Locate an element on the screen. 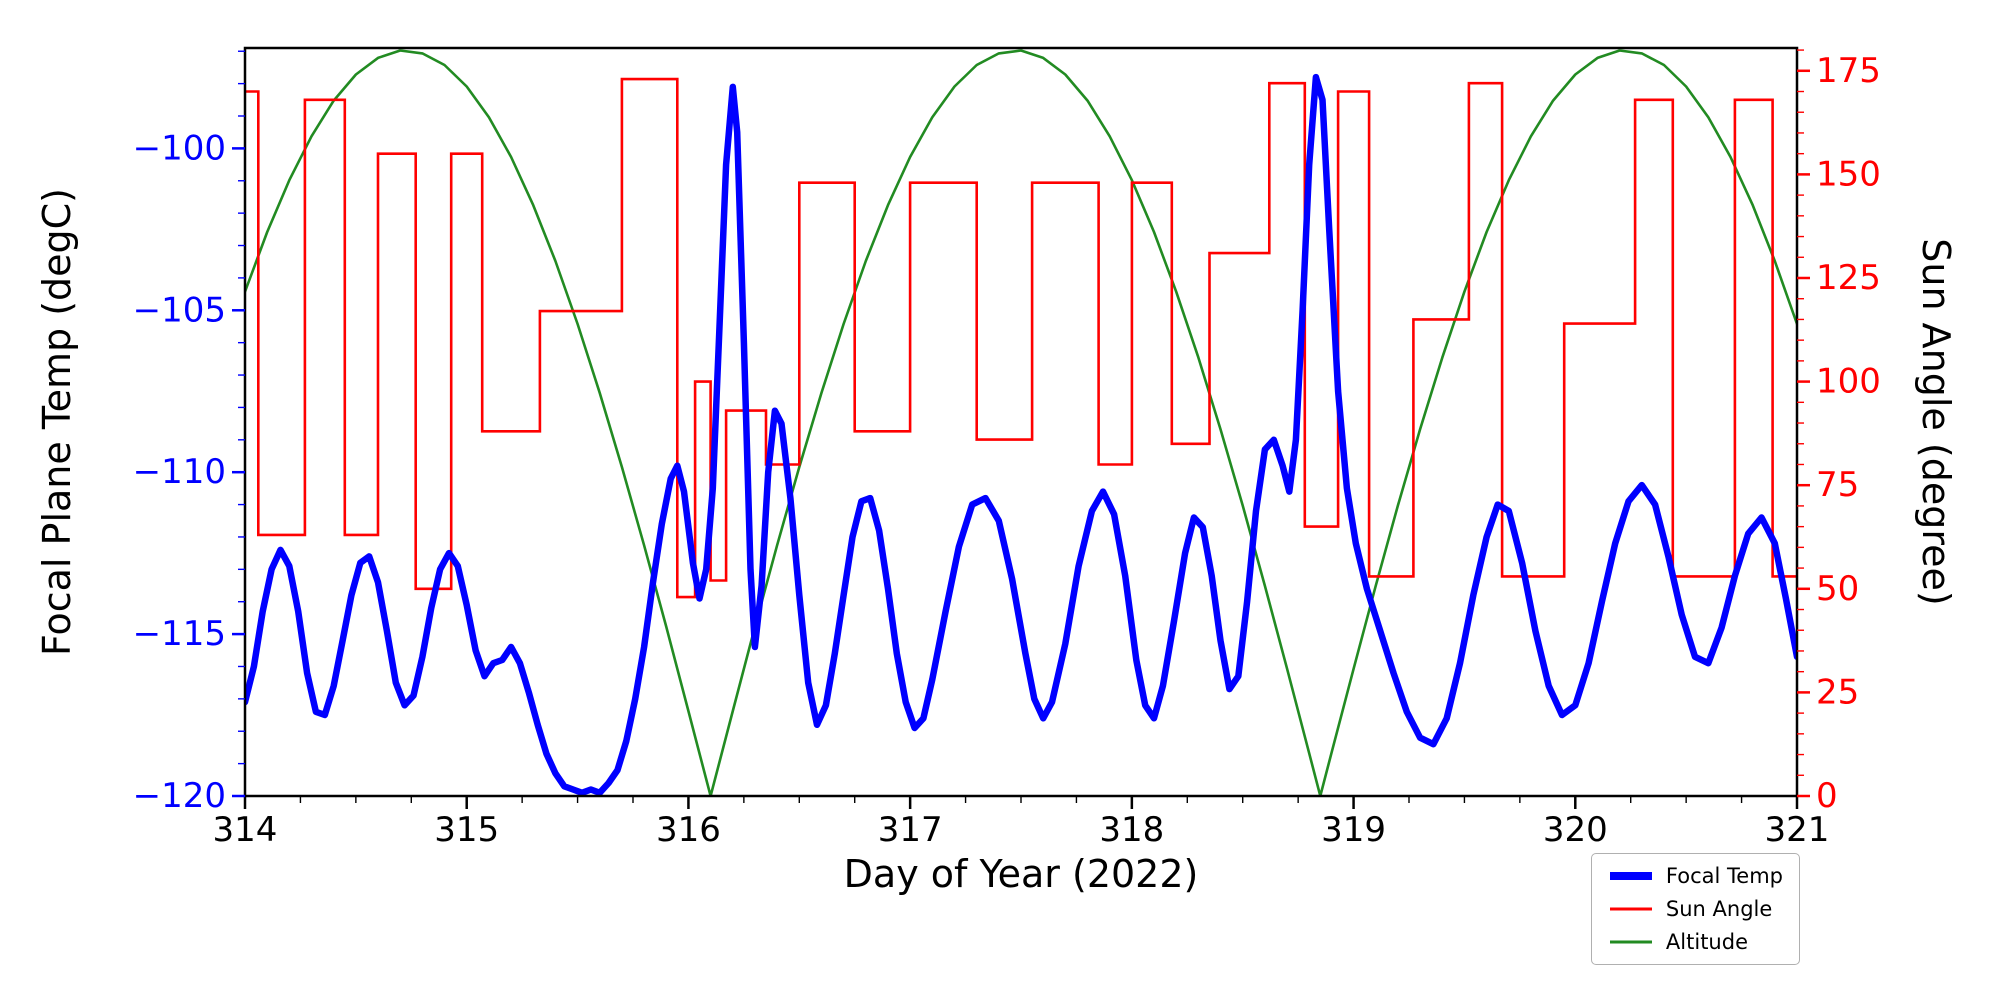 This screenshot has height=1000, width=2000. x-tick-label: 317 is located at coordinates (910, 830).